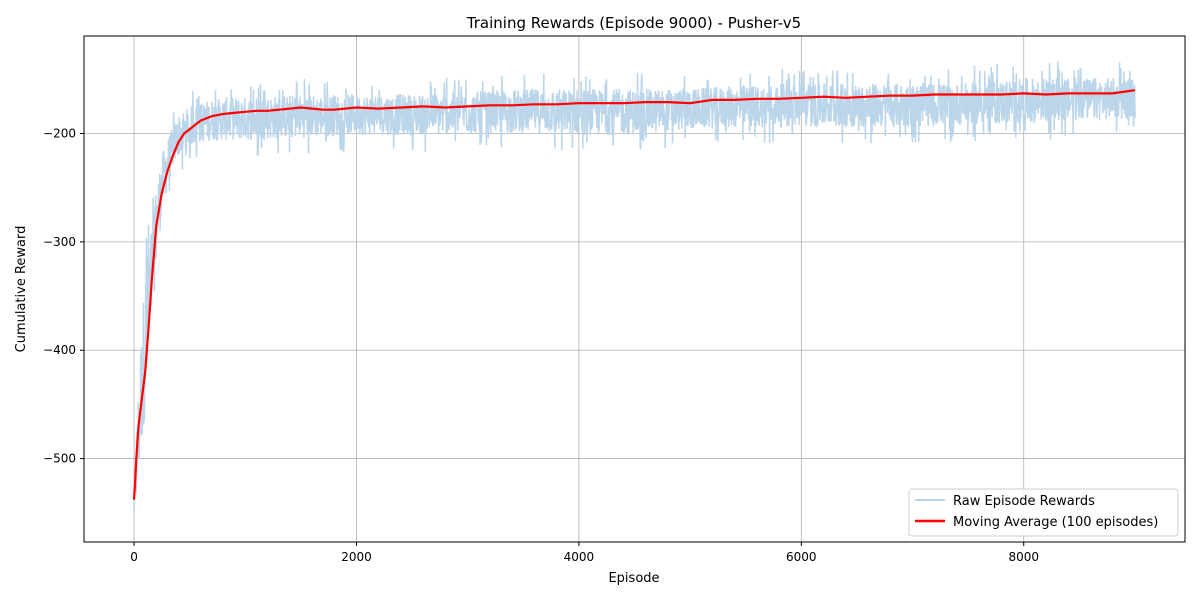 This screenshot has width=1200, height=600. I want to click on legend-box, so click(1043, 512).